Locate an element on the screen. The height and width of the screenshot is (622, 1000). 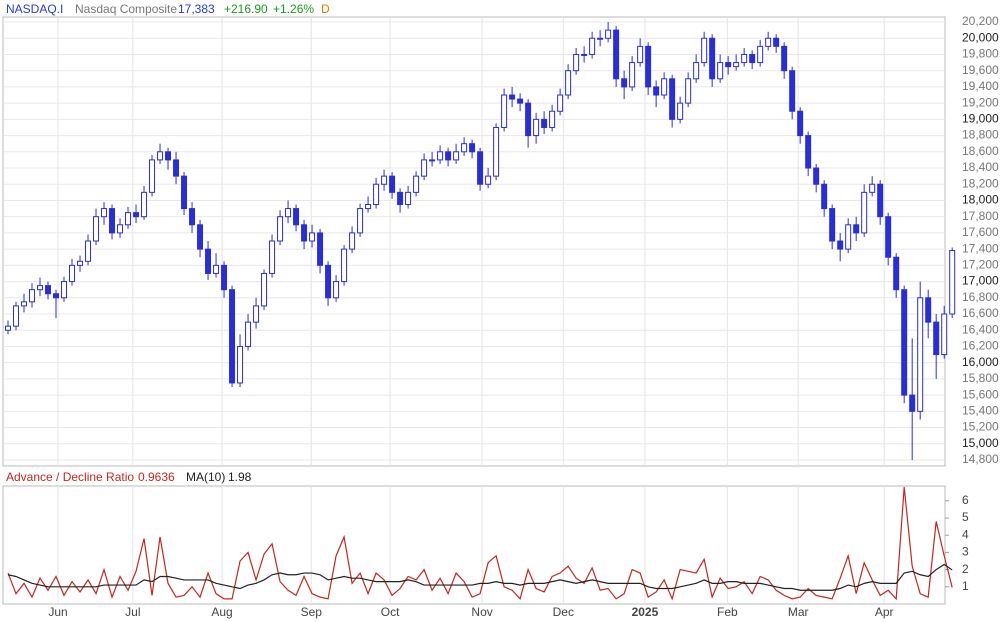
y-tick-label: 15,600 is located at coordinates (980, 394).